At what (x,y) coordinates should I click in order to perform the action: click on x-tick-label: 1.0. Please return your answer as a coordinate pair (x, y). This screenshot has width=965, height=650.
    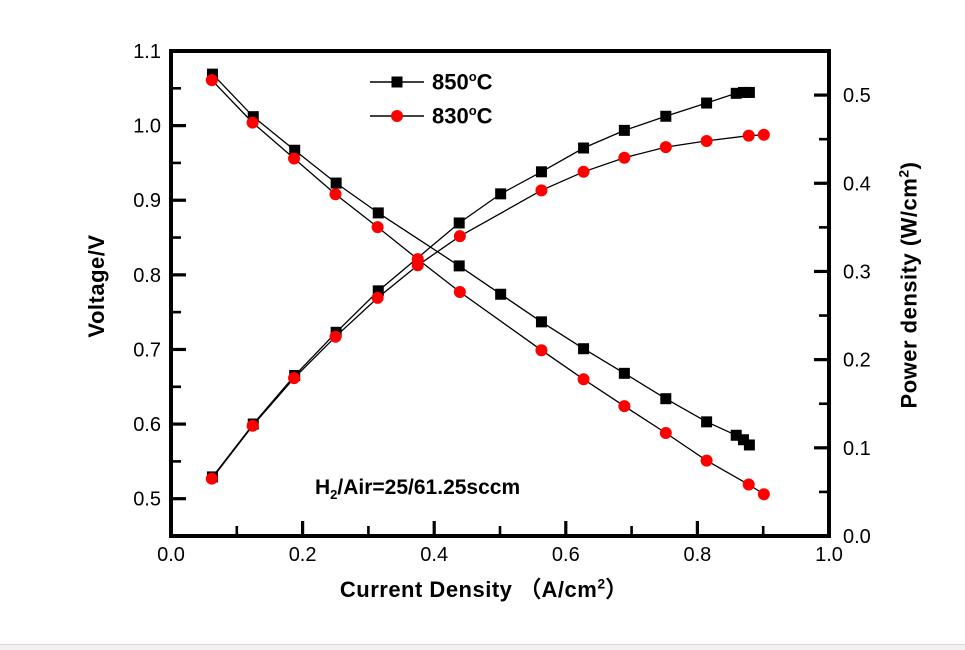
    Looking at the image, I should click on (829, 555).